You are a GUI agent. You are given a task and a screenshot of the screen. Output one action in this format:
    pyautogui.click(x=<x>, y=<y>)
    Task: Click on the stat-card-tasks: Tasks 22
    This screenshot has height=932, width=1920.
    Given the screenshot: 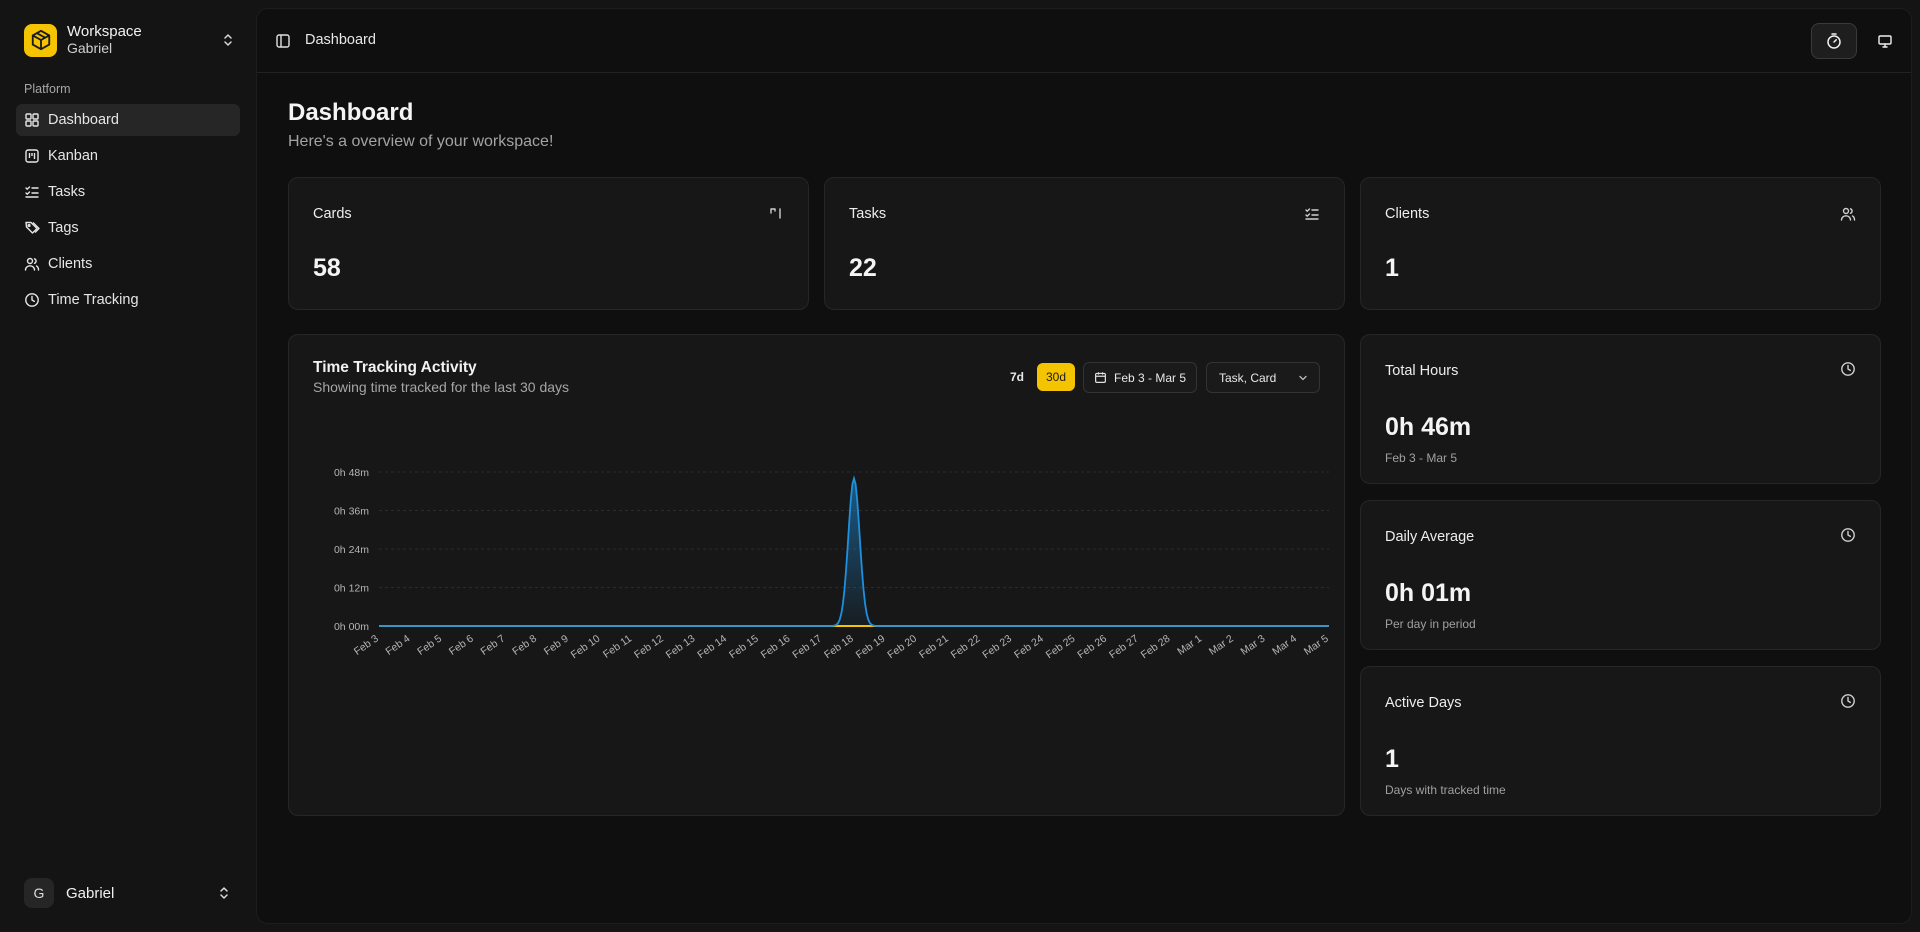 What is the action you would take?
    pyautogui.click(x=1084, y=243)
    